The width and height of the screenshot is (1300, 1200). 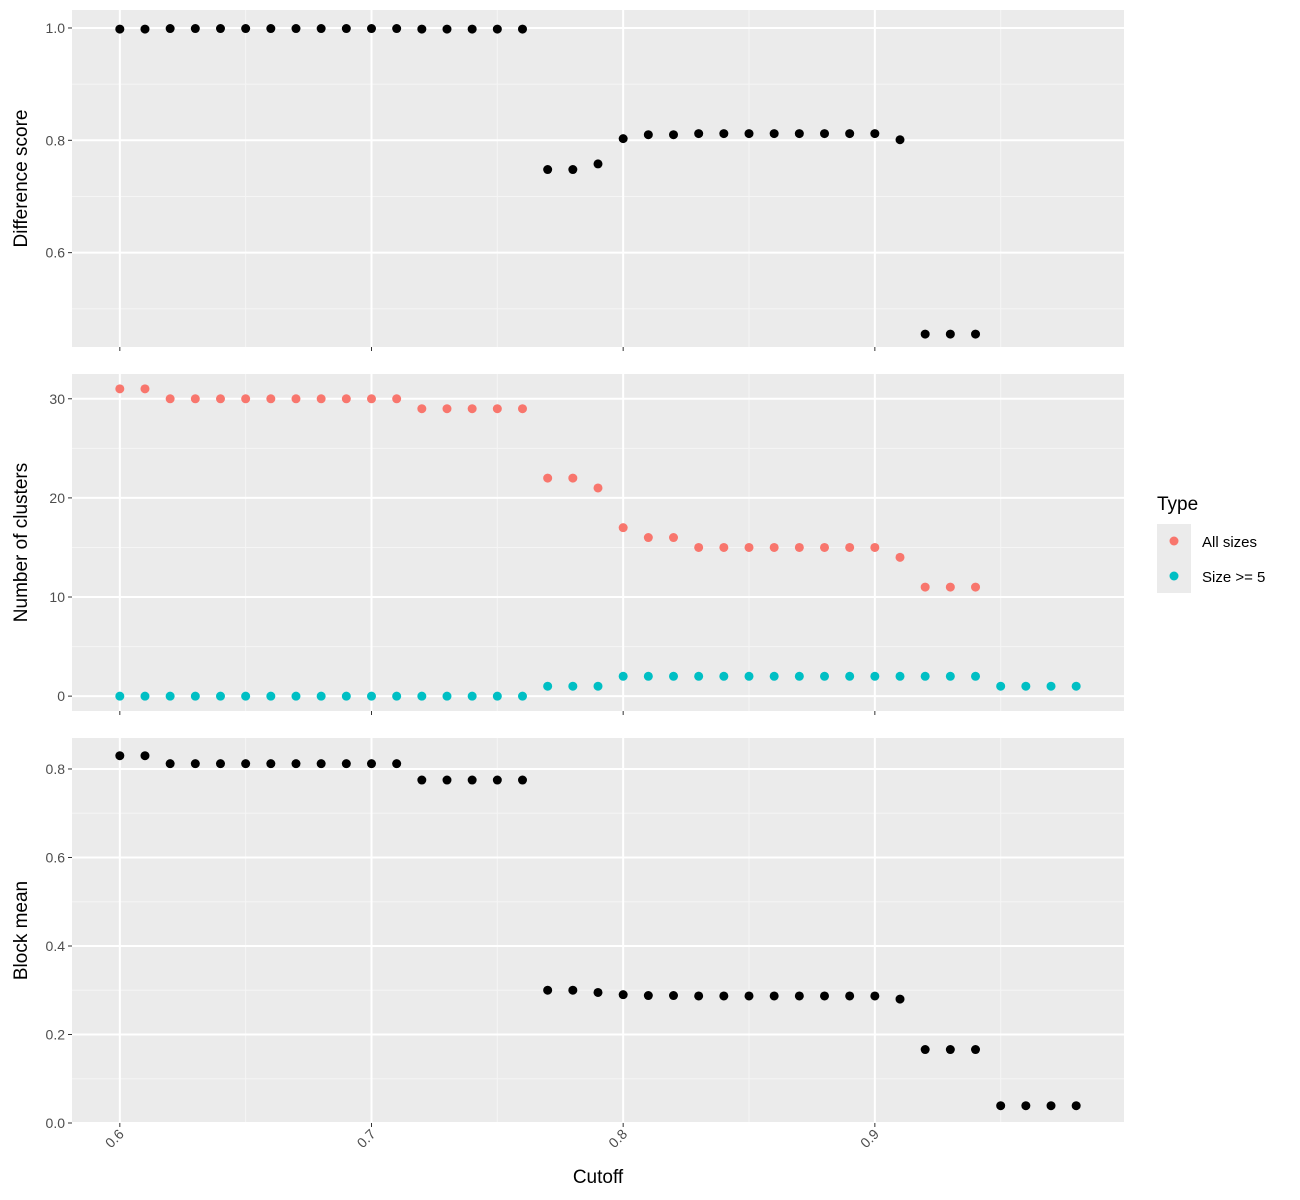 What do you see at coordinates (869, 1138) in the screenshot?
I see `x-tick-label: 0.9` at bounding box center [869, 1138].